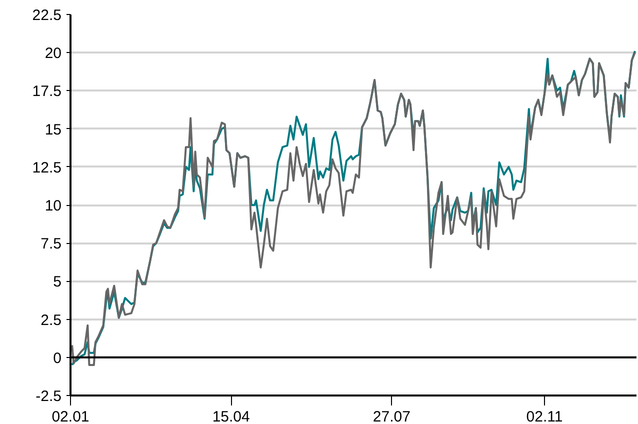 This screenshot has height=424, width=638. I want to click on y-tick-label: 12.5, so click(47, 167).